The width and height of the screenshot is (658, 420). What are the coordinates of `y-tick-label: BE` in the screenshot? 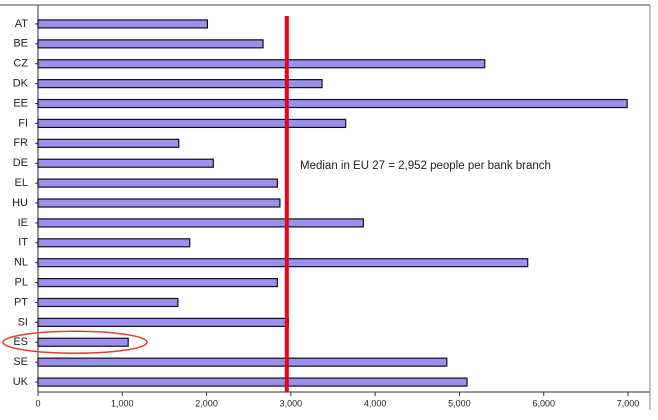 It's located at (20, 44).